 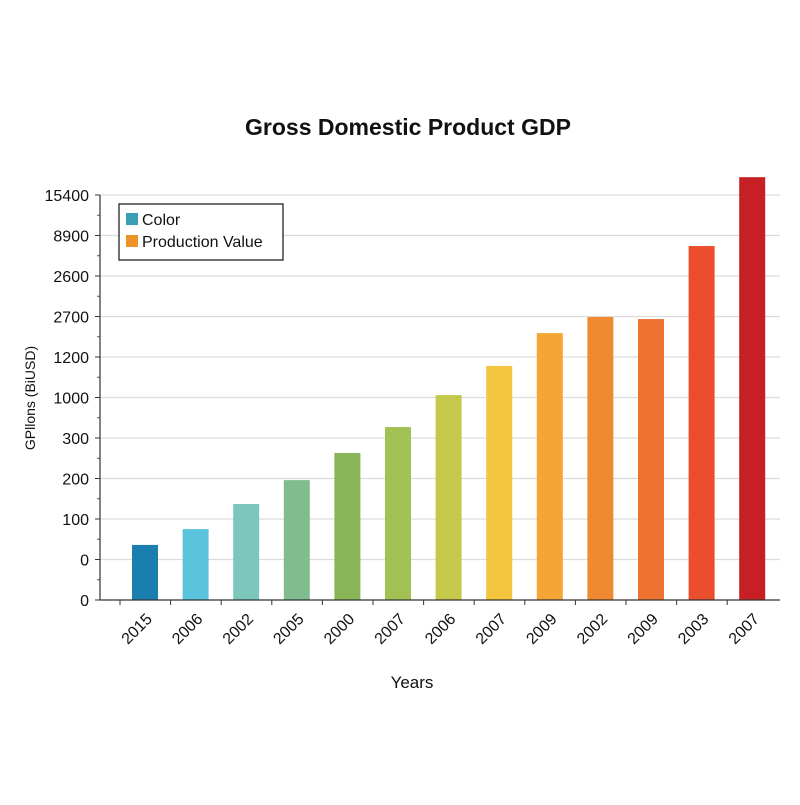 I want to click on y-tick-label: 300, so click(x=75, y=439).